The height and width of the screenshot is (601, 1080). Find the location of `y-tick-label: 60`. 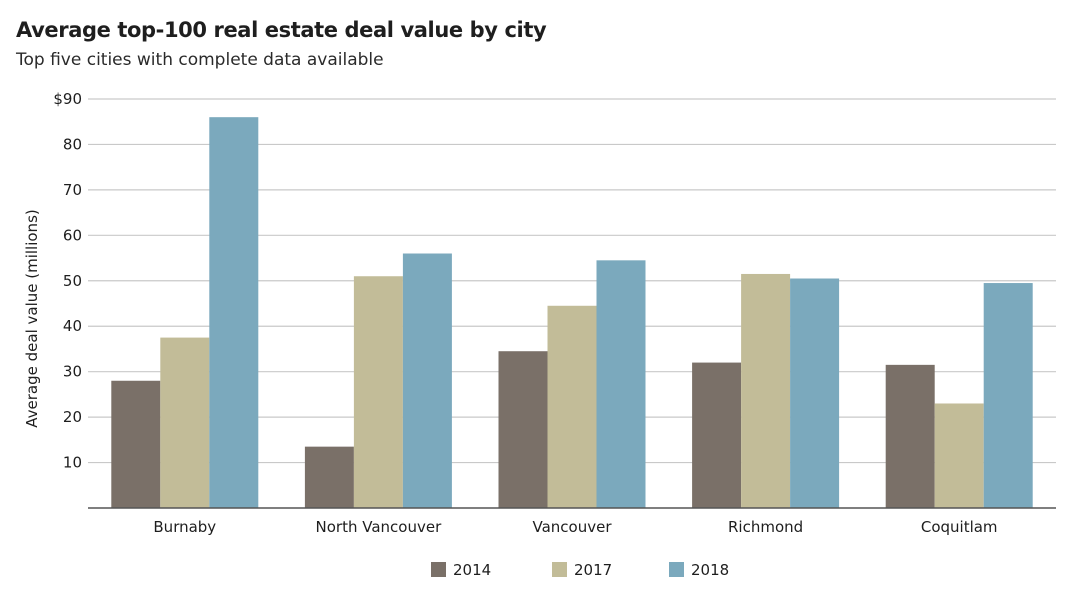

y-tick-label: 60 is located at coordinates (72, 235).